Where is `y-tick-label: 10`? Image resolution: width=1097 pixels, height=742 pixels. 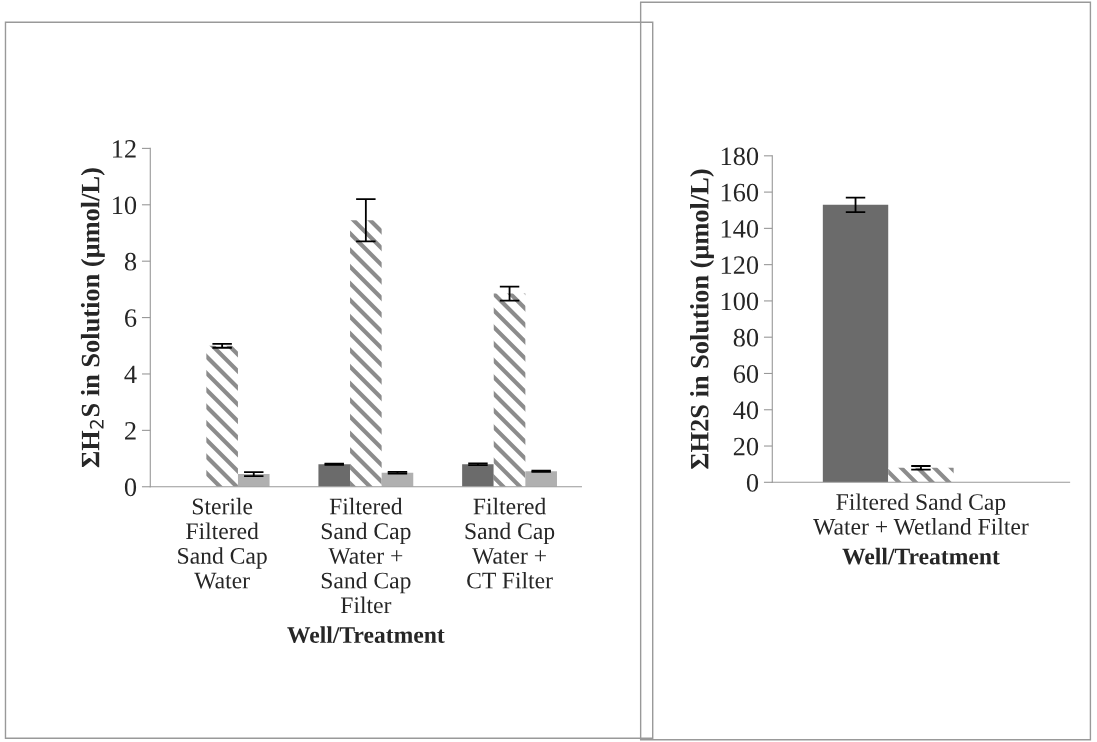 y-tick-label: 10 is located at coordinates (125, 205).